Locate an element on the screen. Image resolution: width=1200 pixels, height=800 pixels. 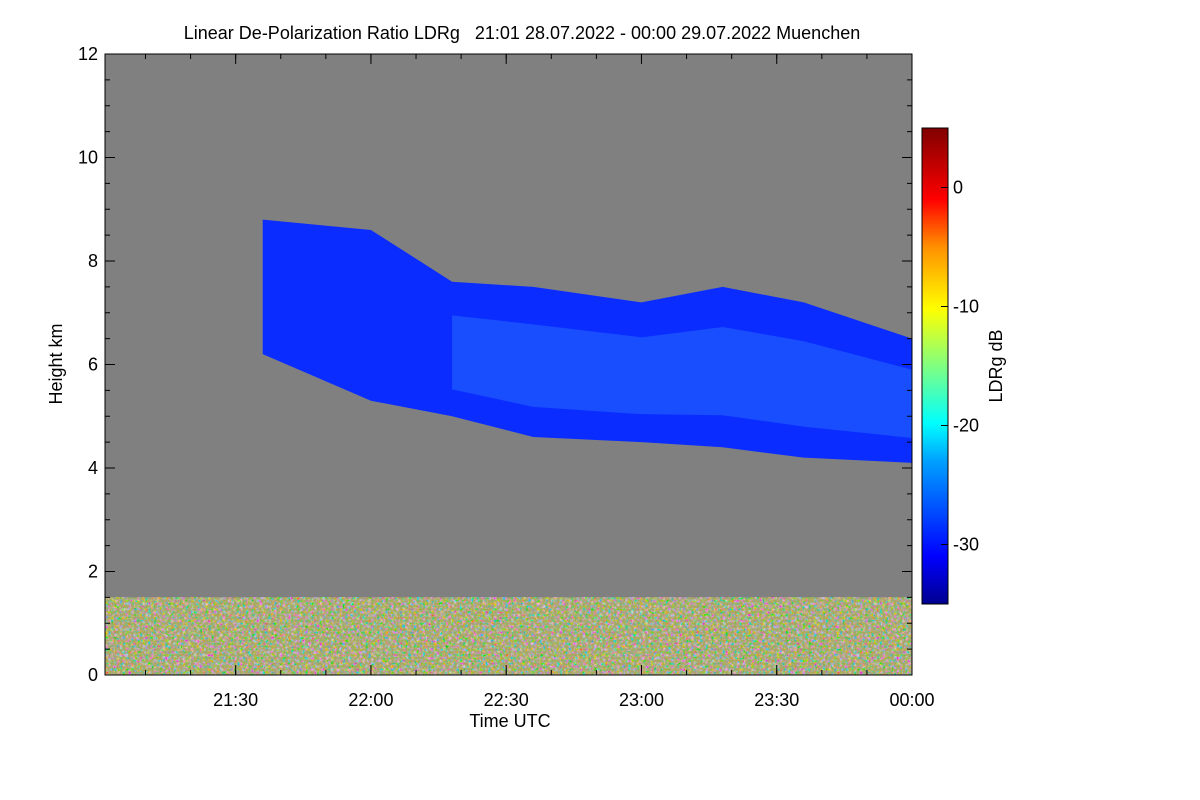
colorbar-tick-label-2: -20 is located at coordinates (966, 426).